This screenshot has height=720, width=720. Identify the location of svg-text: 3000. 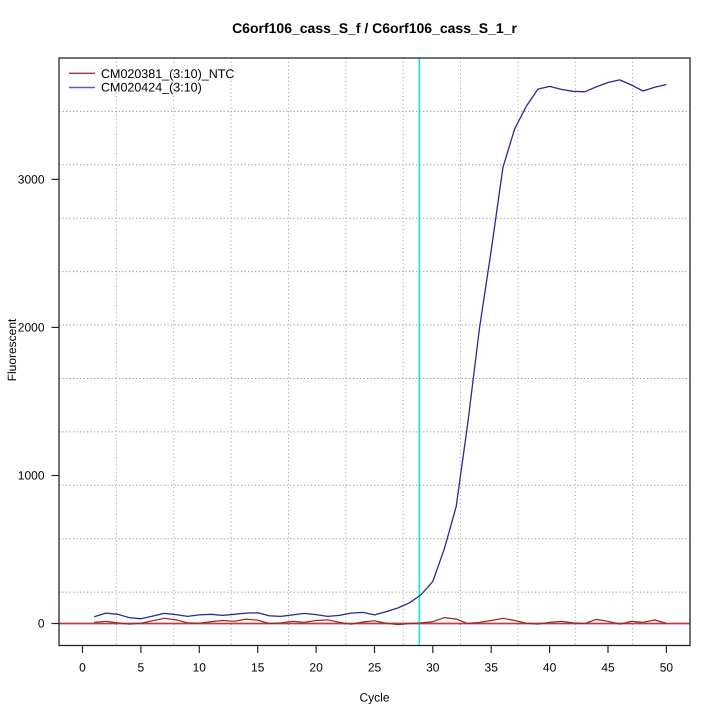
(31, 180).